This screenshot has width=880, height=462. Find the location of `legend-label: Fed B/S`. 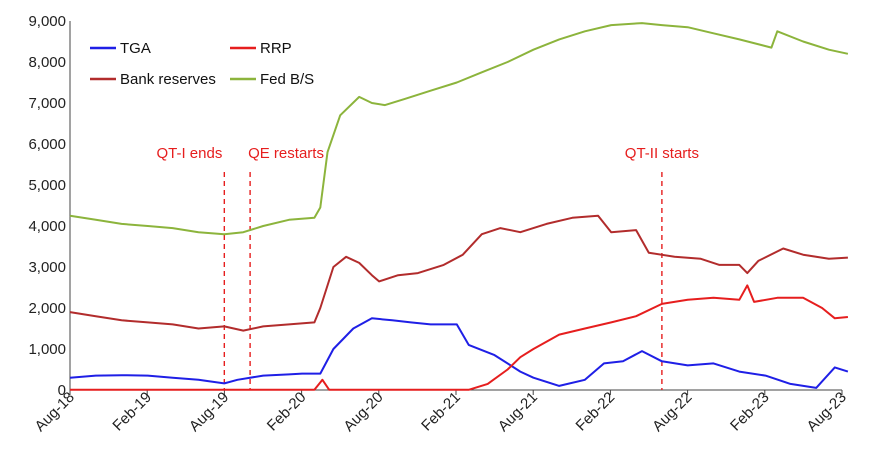

legend-label: Fed B/S is located at coordinates (287, 79).